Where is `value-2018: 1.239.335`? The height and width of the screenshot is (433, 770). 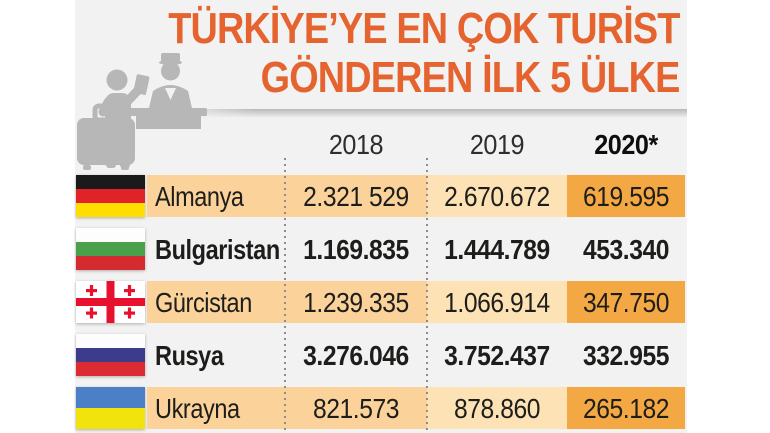
value-2018: 1.239.335 is located at coordinates (356, 302).